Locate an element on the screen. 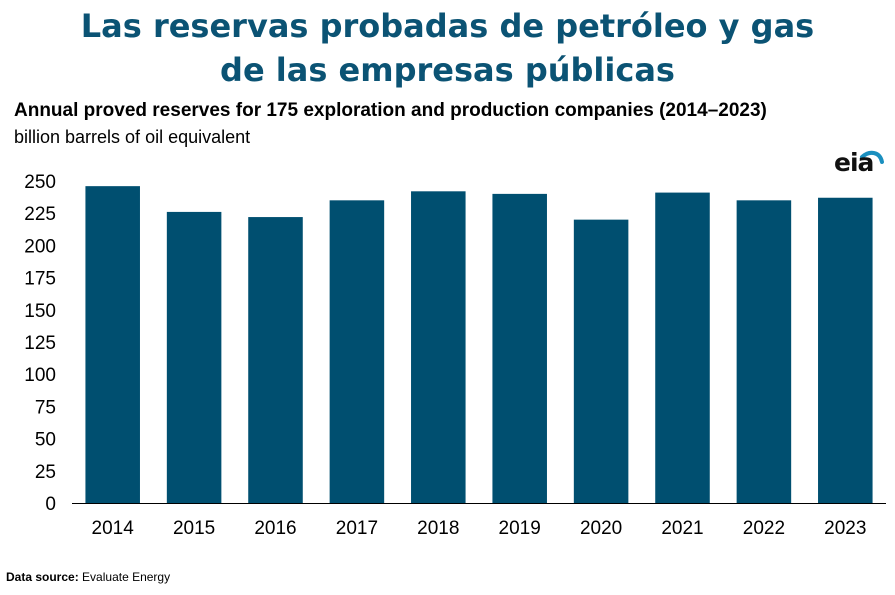  x-tick-label-2022: 2022 is located at coordinates (764, 528).